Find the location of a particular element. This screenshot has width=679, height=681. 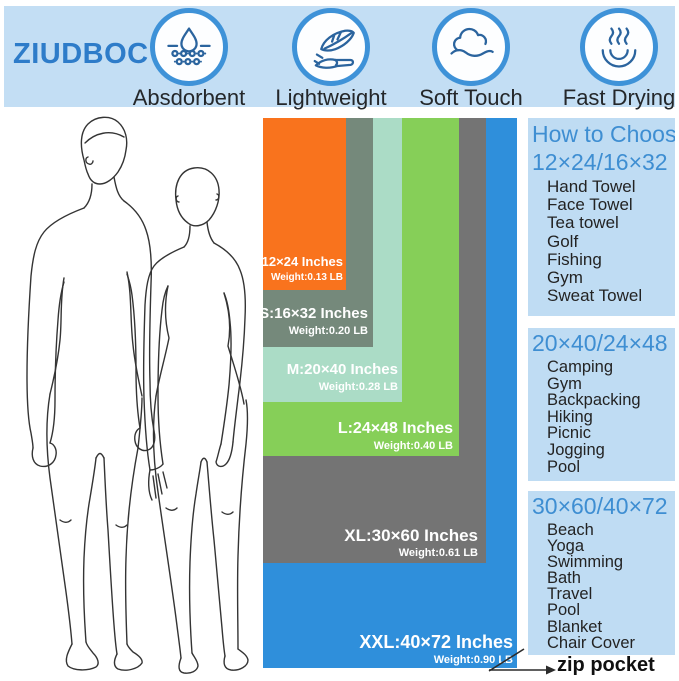

feature-label-lightweight: Lightweight is located at coordinates (331, 97).